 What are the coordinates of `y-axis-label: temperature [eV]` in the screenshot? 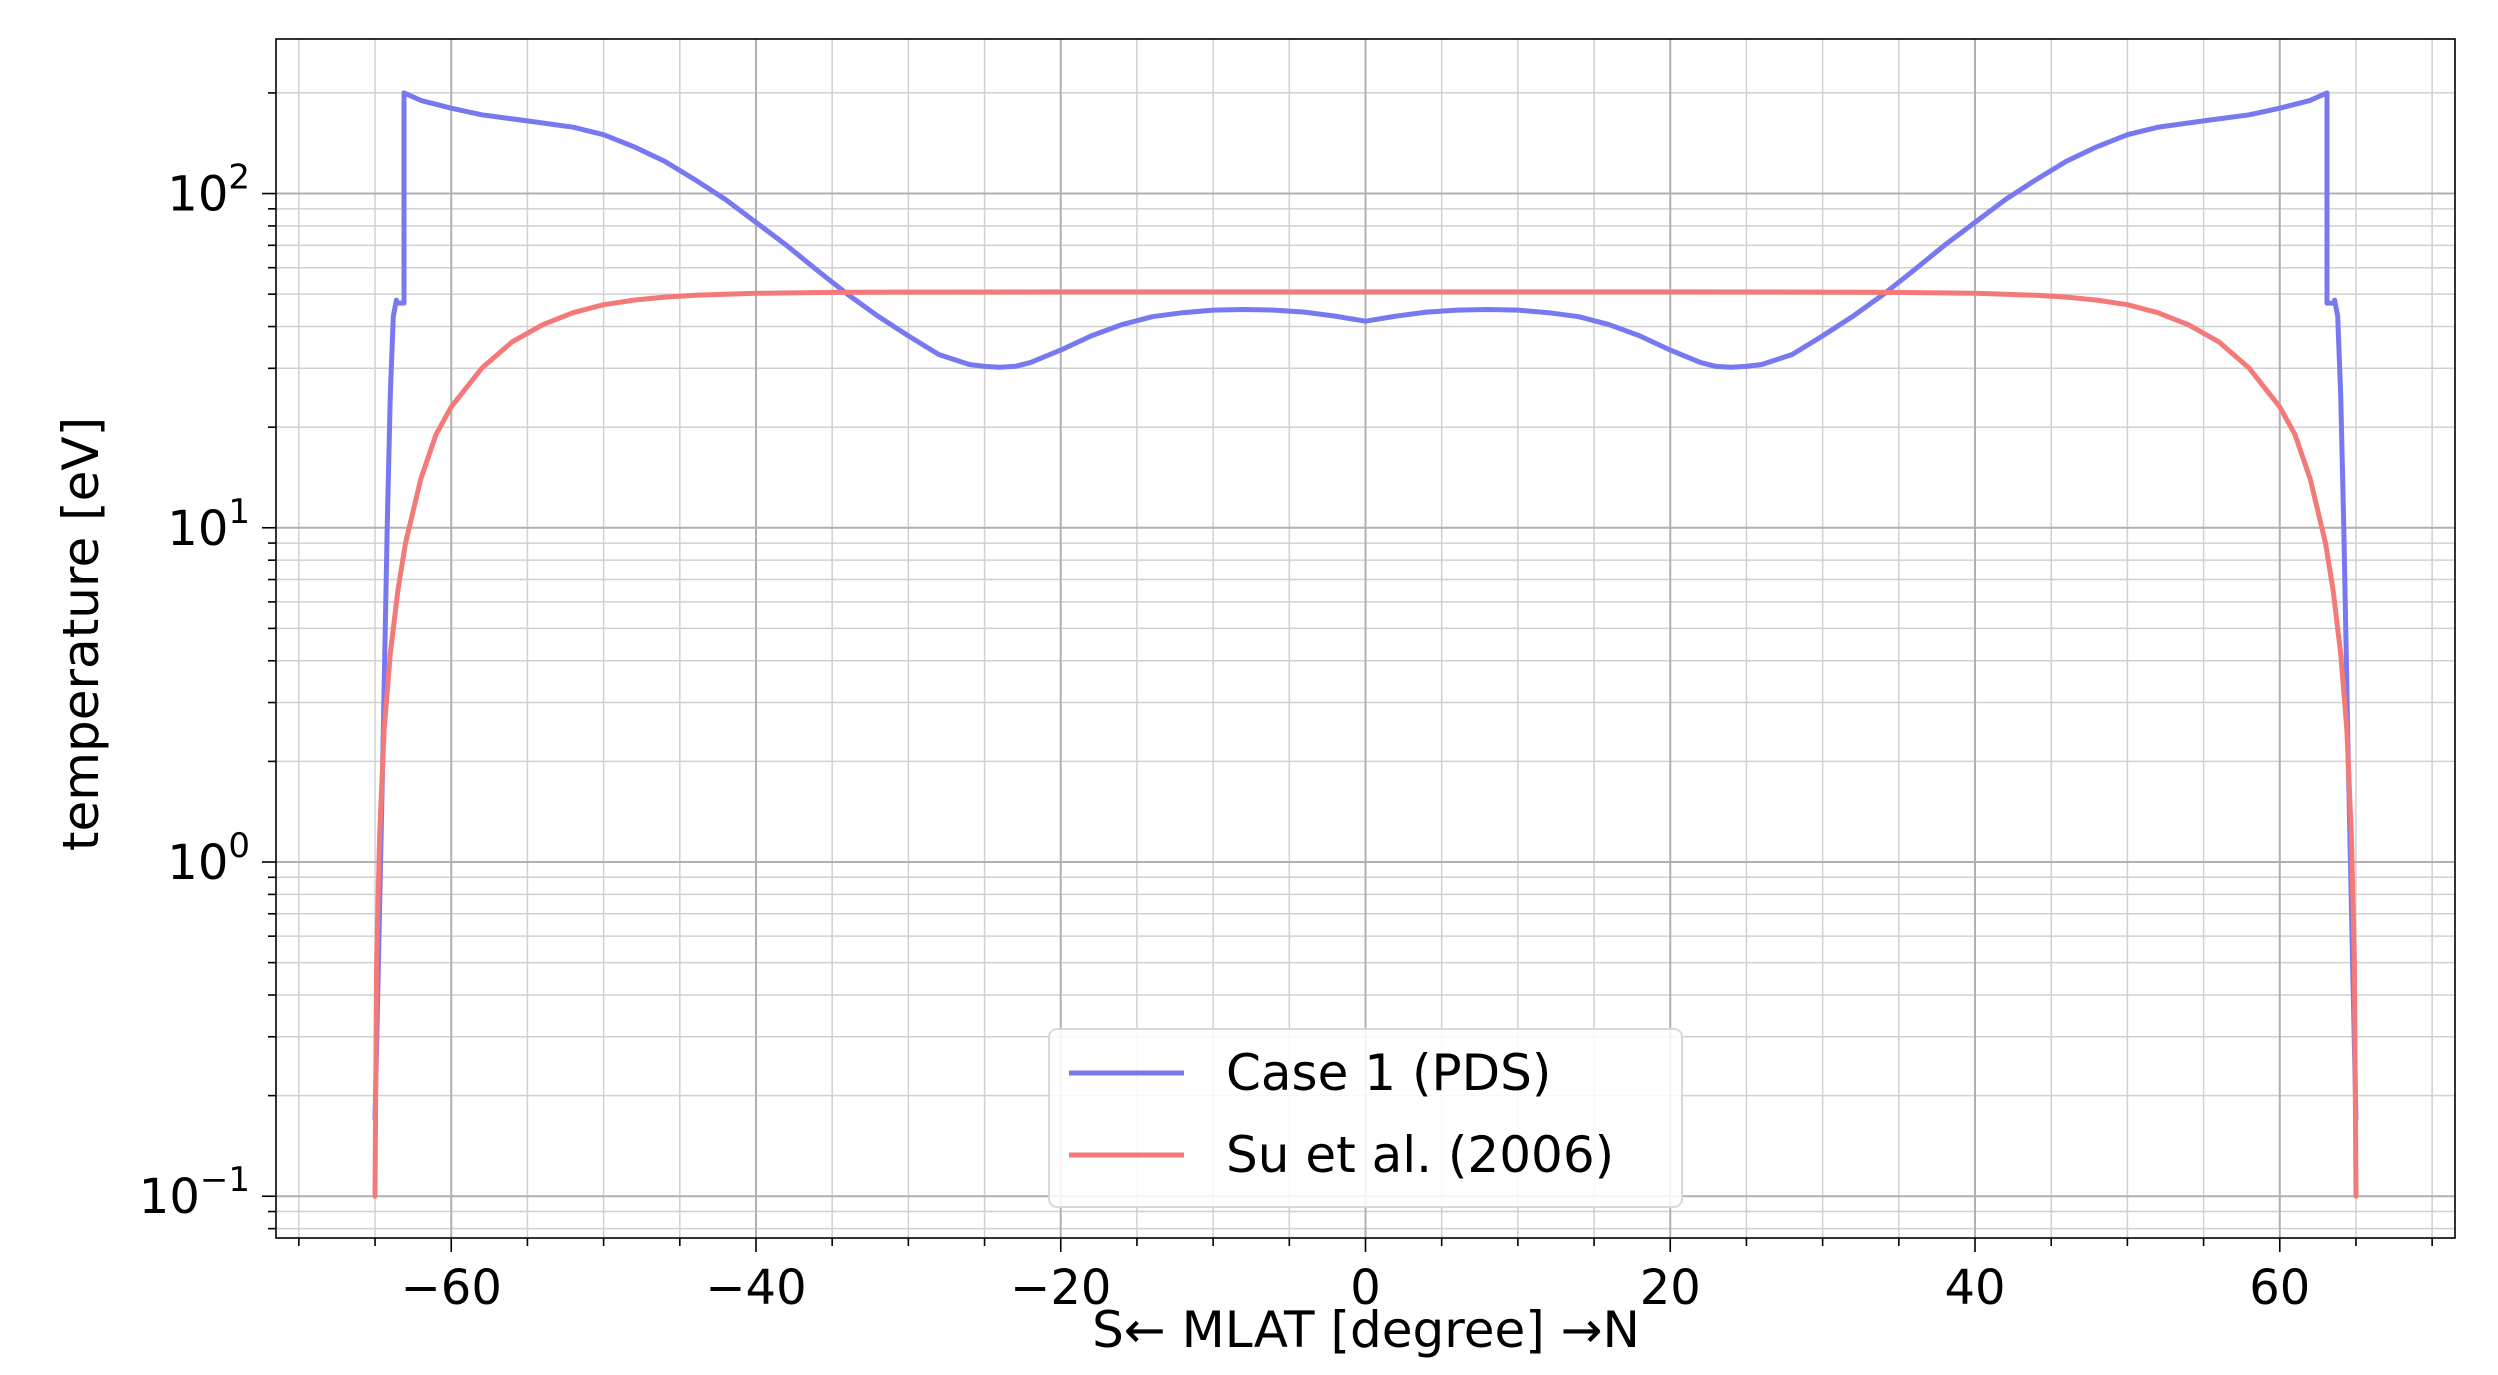 It's located at (81, 634).